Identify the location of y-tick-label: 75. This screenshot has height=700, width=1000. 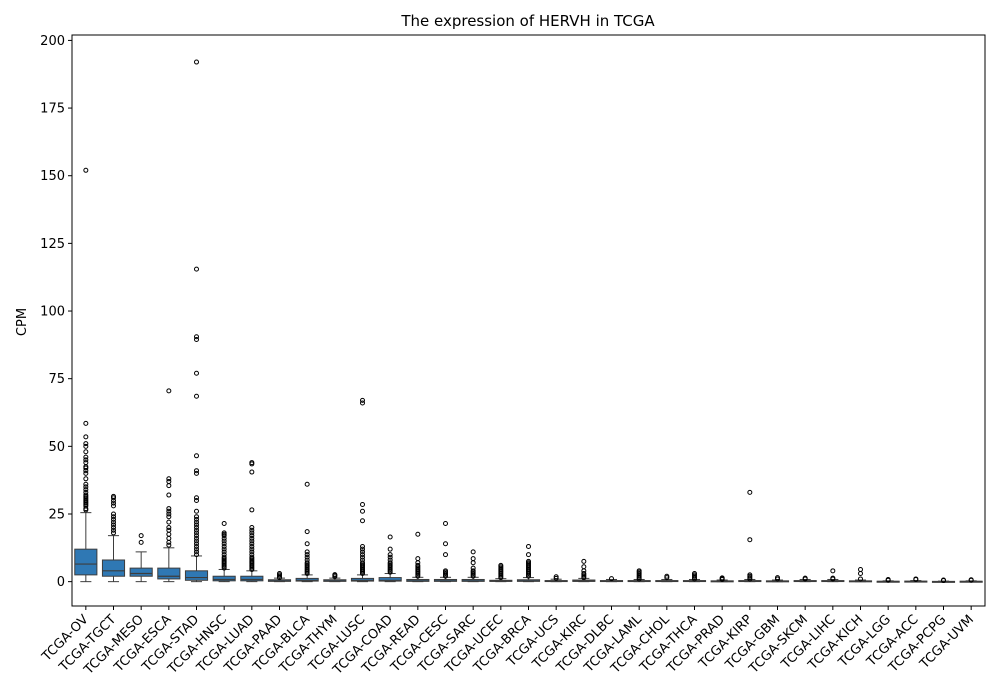
(56, 379).